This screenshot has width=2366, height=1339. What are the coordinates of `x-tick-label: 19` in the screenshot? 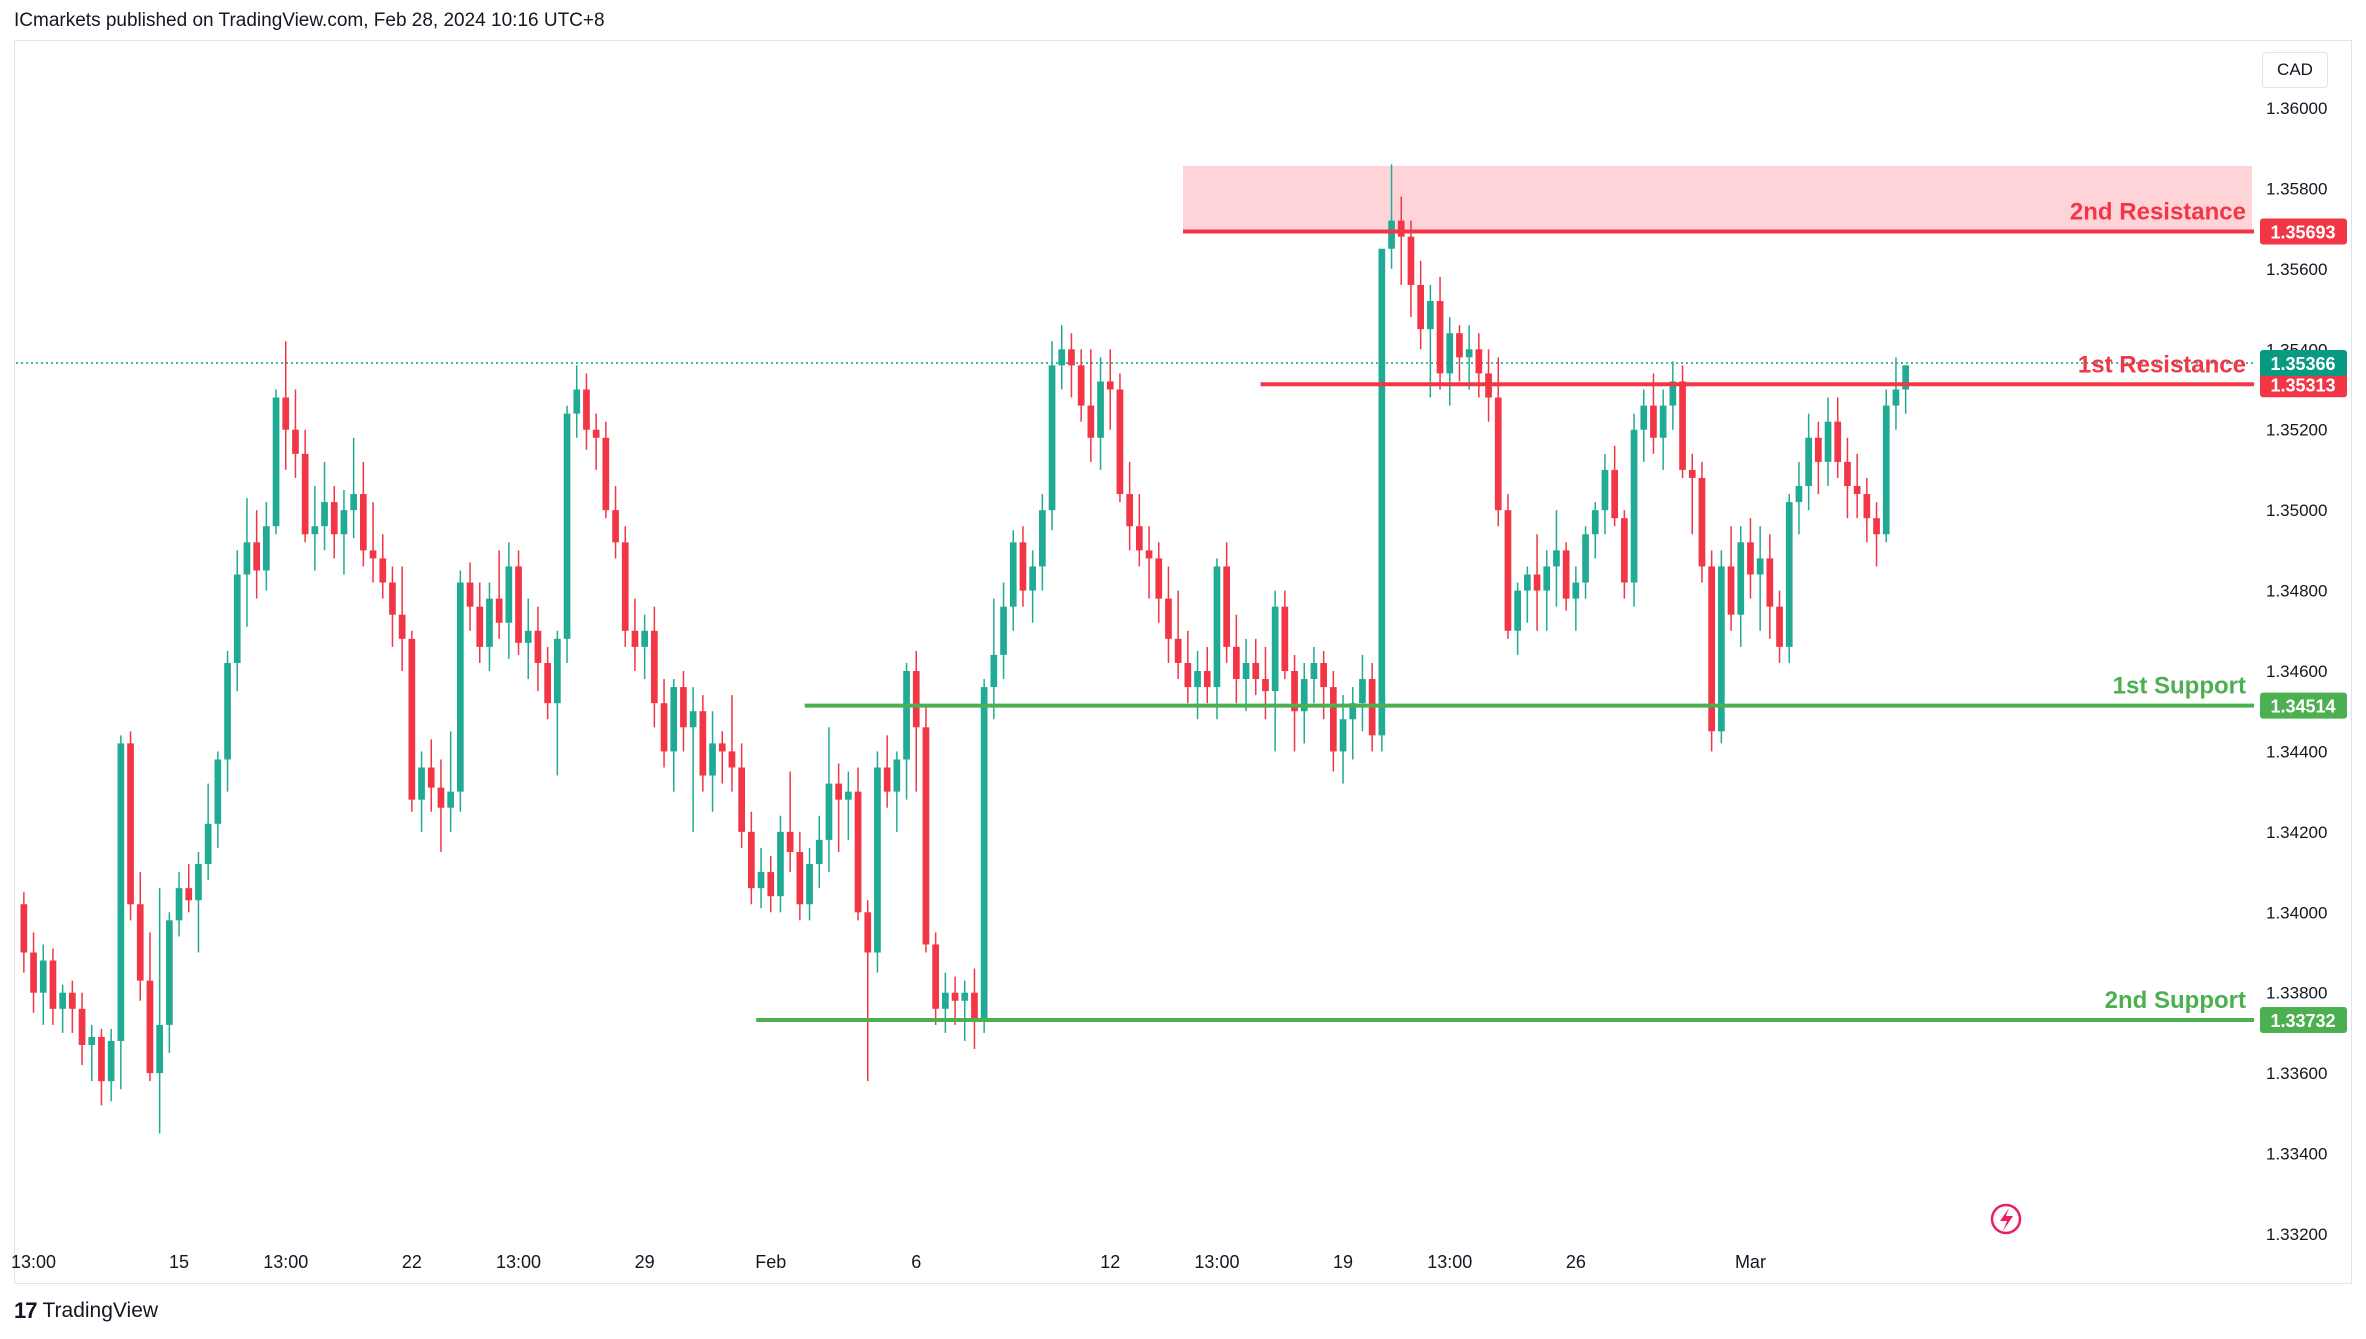 It's located at (1343, 1262).